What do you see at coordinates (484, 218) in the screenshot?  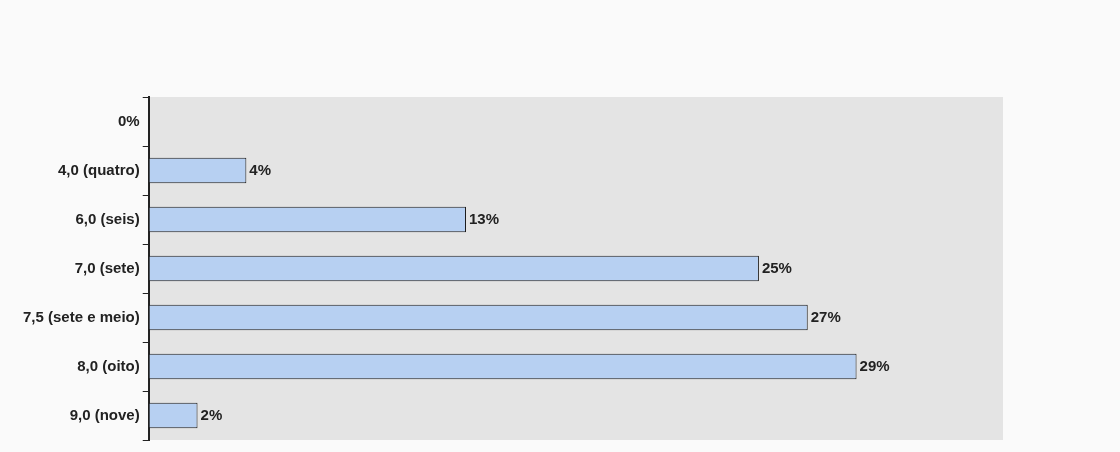 I see `data-label: 13%` at bounding box center [484, 218].